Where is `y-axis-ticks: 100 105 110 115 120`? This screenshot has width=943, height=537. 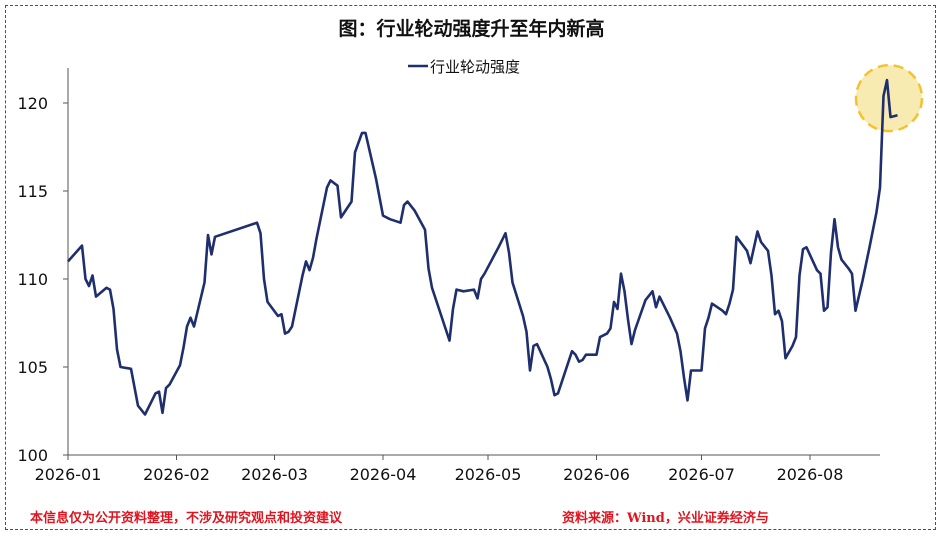 y-axis-ticks: 100 105 110 115 120 is located at coordinates (42, 279).